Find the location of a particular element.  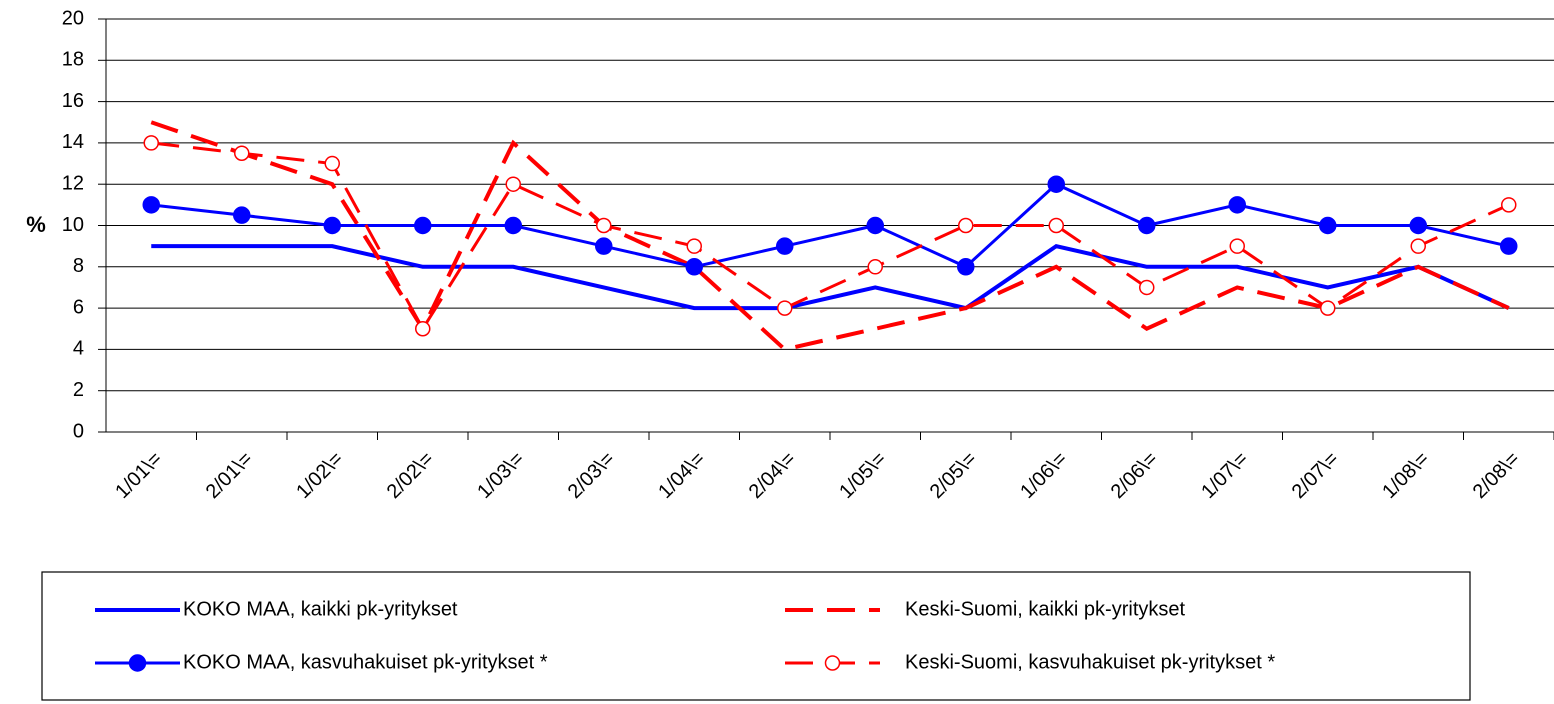

x-tick-label: 1/05\= is located at coordinates (862, 475).